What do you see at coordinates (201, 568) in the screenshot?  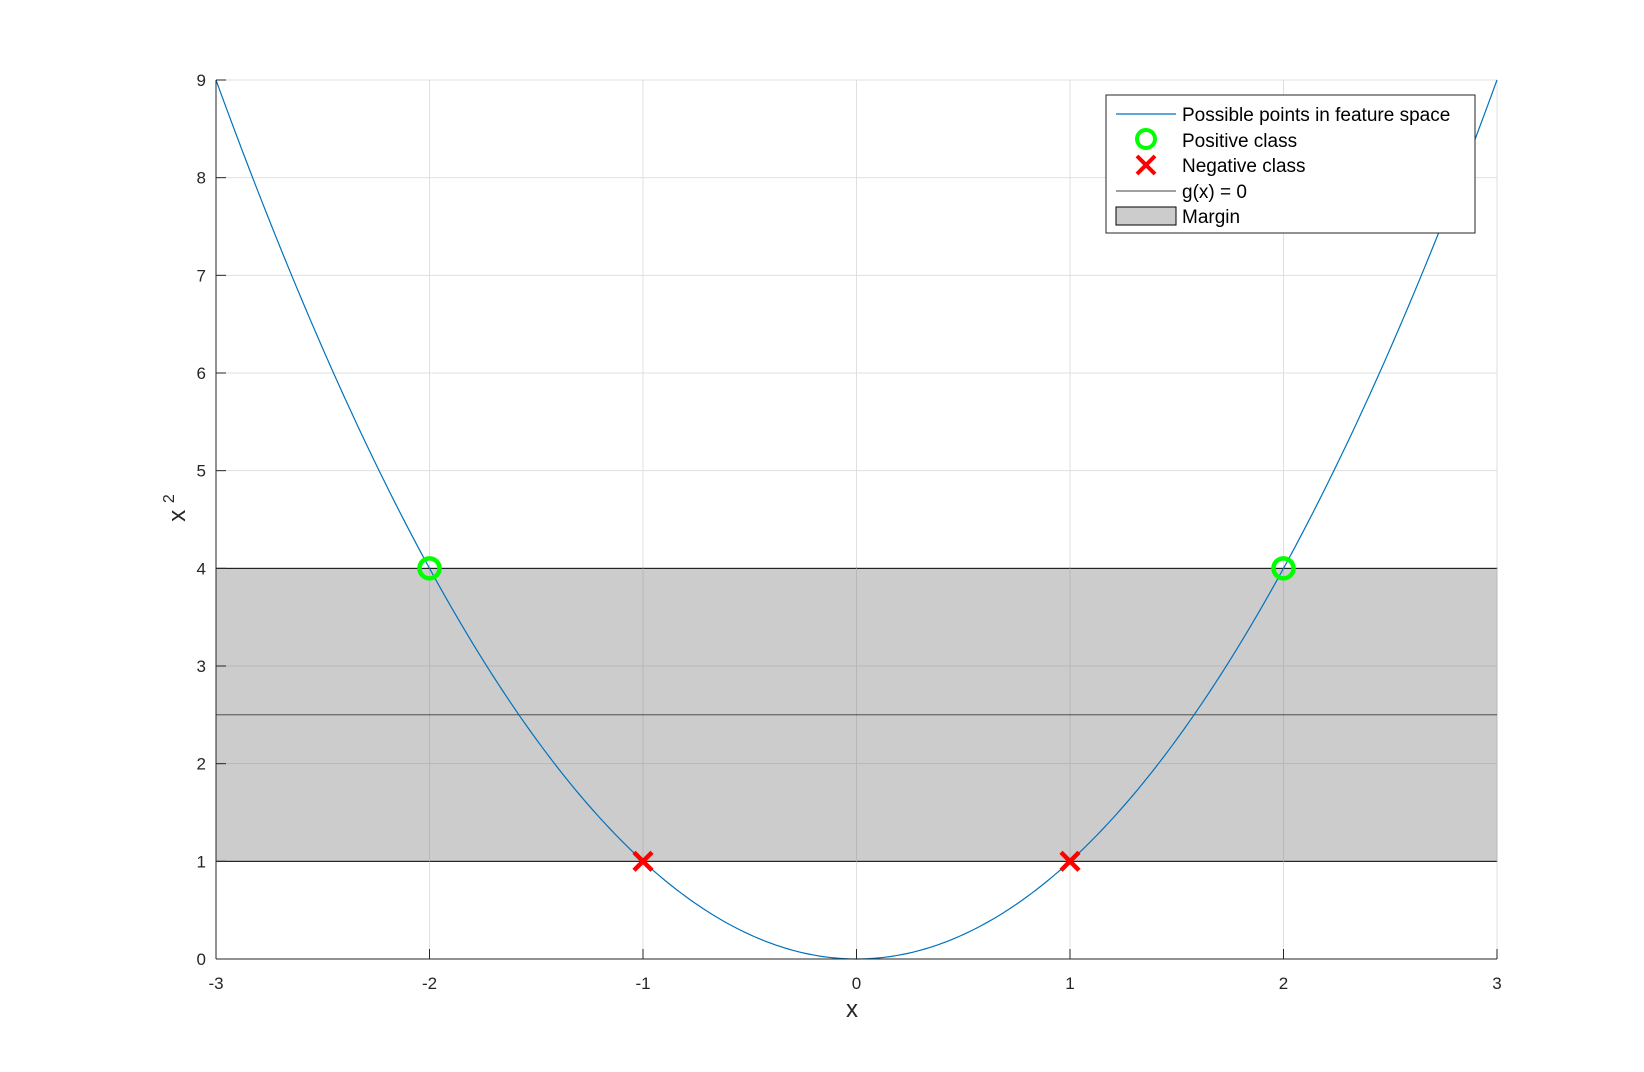 I see `y-tick-label: 4` at bounding box center [201, 568].